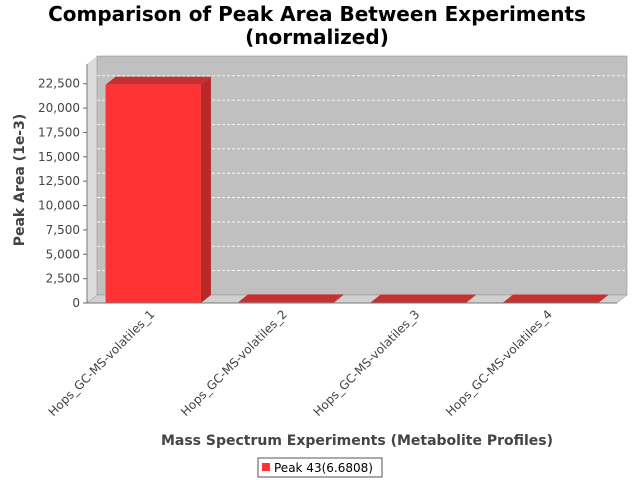 The image size is (640, 480). I want to click on x-tick-label: Hops_GC-MS-volatiles_2, so click(234, 363).